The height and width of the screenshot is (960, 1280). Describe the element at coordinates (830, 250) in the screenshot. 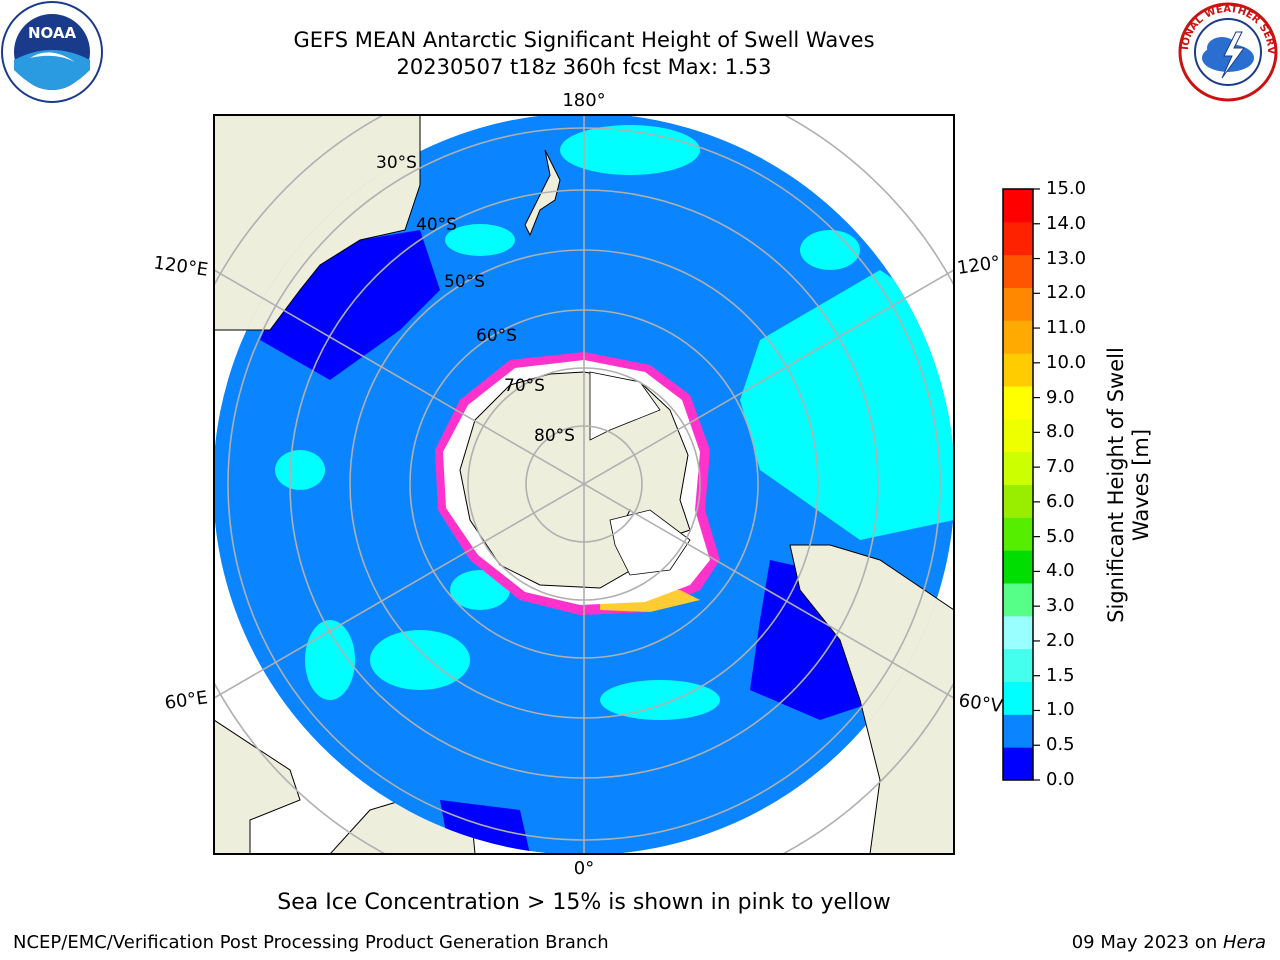

I see `swell-patch-northeast` at that location.